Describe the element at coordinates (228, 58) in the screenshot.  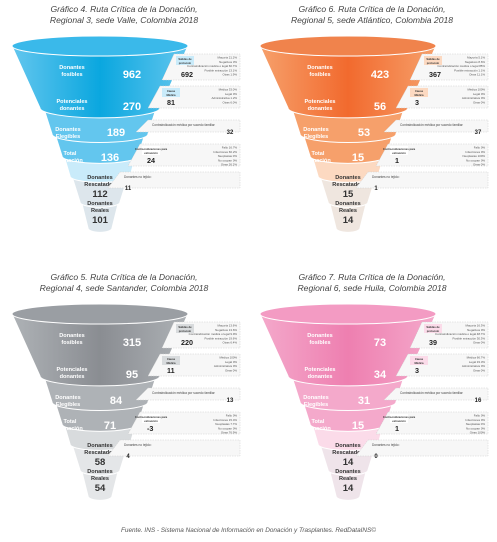
I see `side-box-detail: Mayoría 21.2%` at that location.